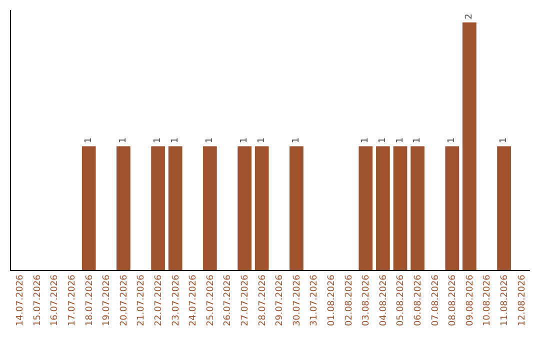  What do you see at coordinates (193, 300) in the screenshot?
I see `x-tick-label: 24.07.2026` at bounding box center [193, 300].